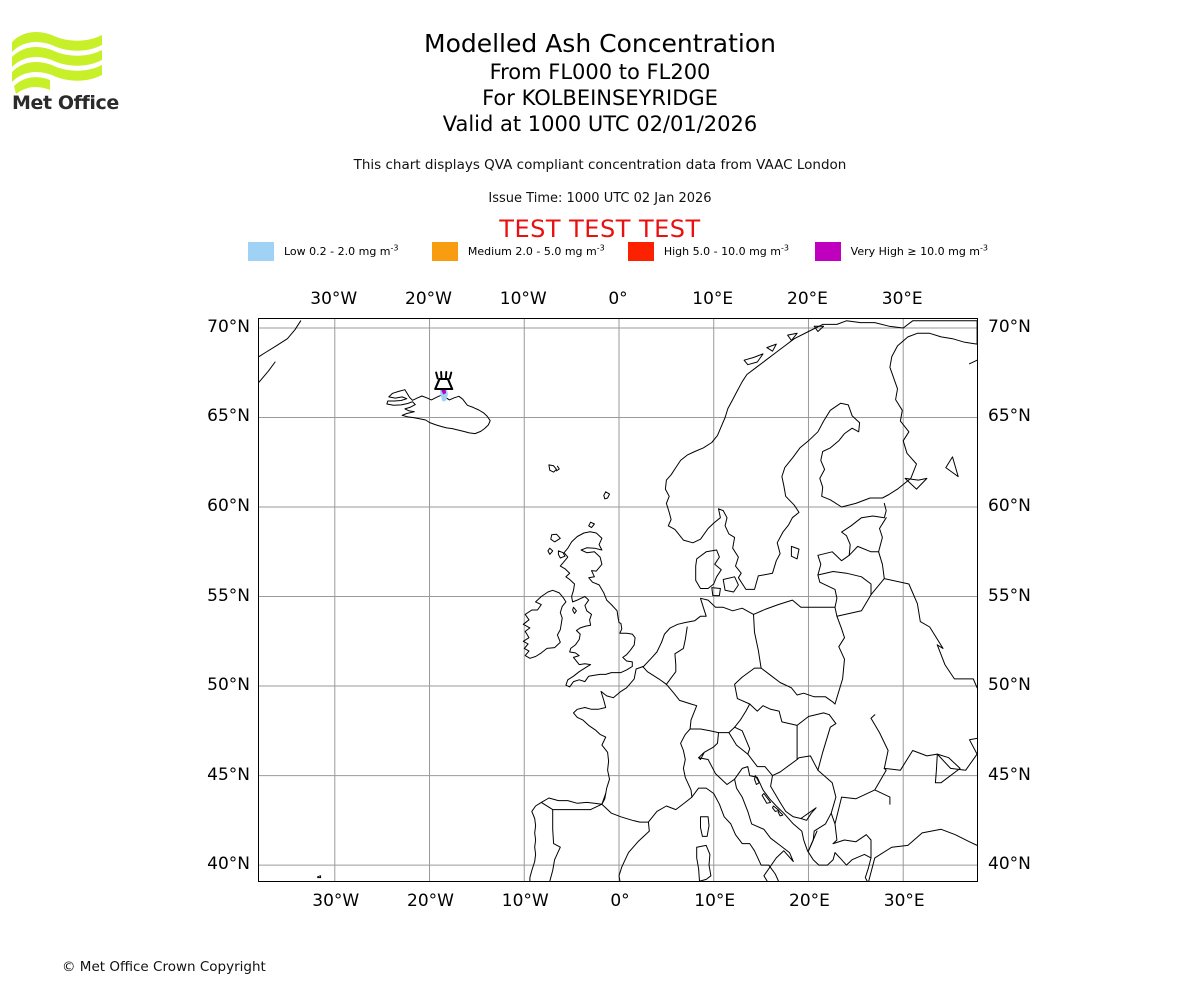 The width and height of the screenshot is (1200, 1000). Describe the element at coordinates (228, 326) in the screenshot. I see `lat-tick-left-0: 70°N` at that location.